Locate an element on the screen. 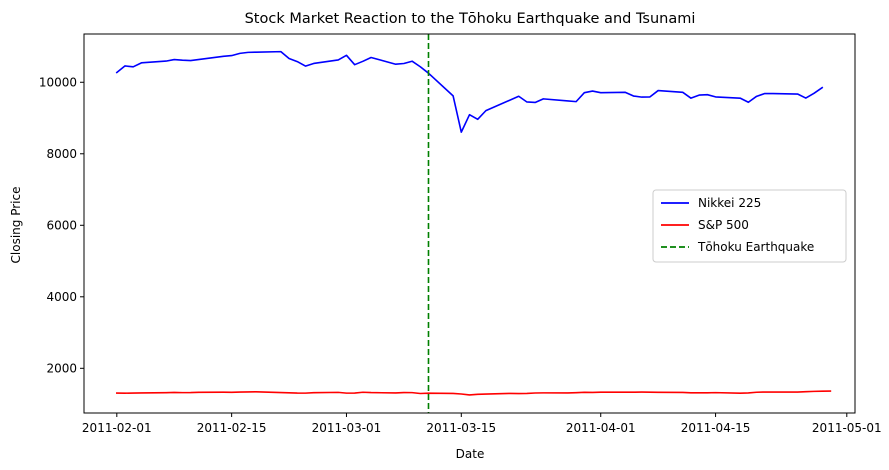 The width and height of the screenshot is (889, 470). legend: Nikkei 225 S&P 500 Tōhoku Earthquake is located at coordinates (749, 226).